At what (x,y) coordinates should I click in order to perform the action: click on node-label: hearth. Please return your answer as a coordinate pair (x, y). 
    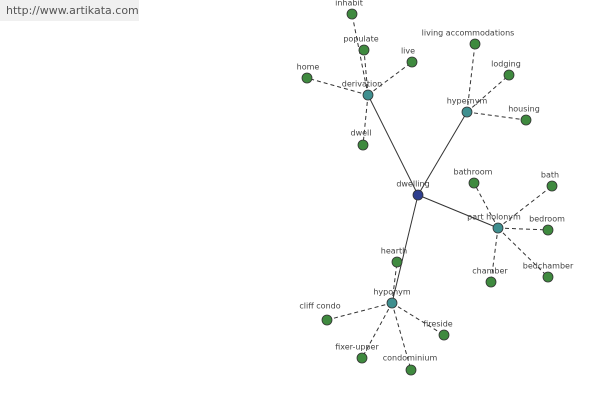
    Looking at the image, I should click on (394, 251).